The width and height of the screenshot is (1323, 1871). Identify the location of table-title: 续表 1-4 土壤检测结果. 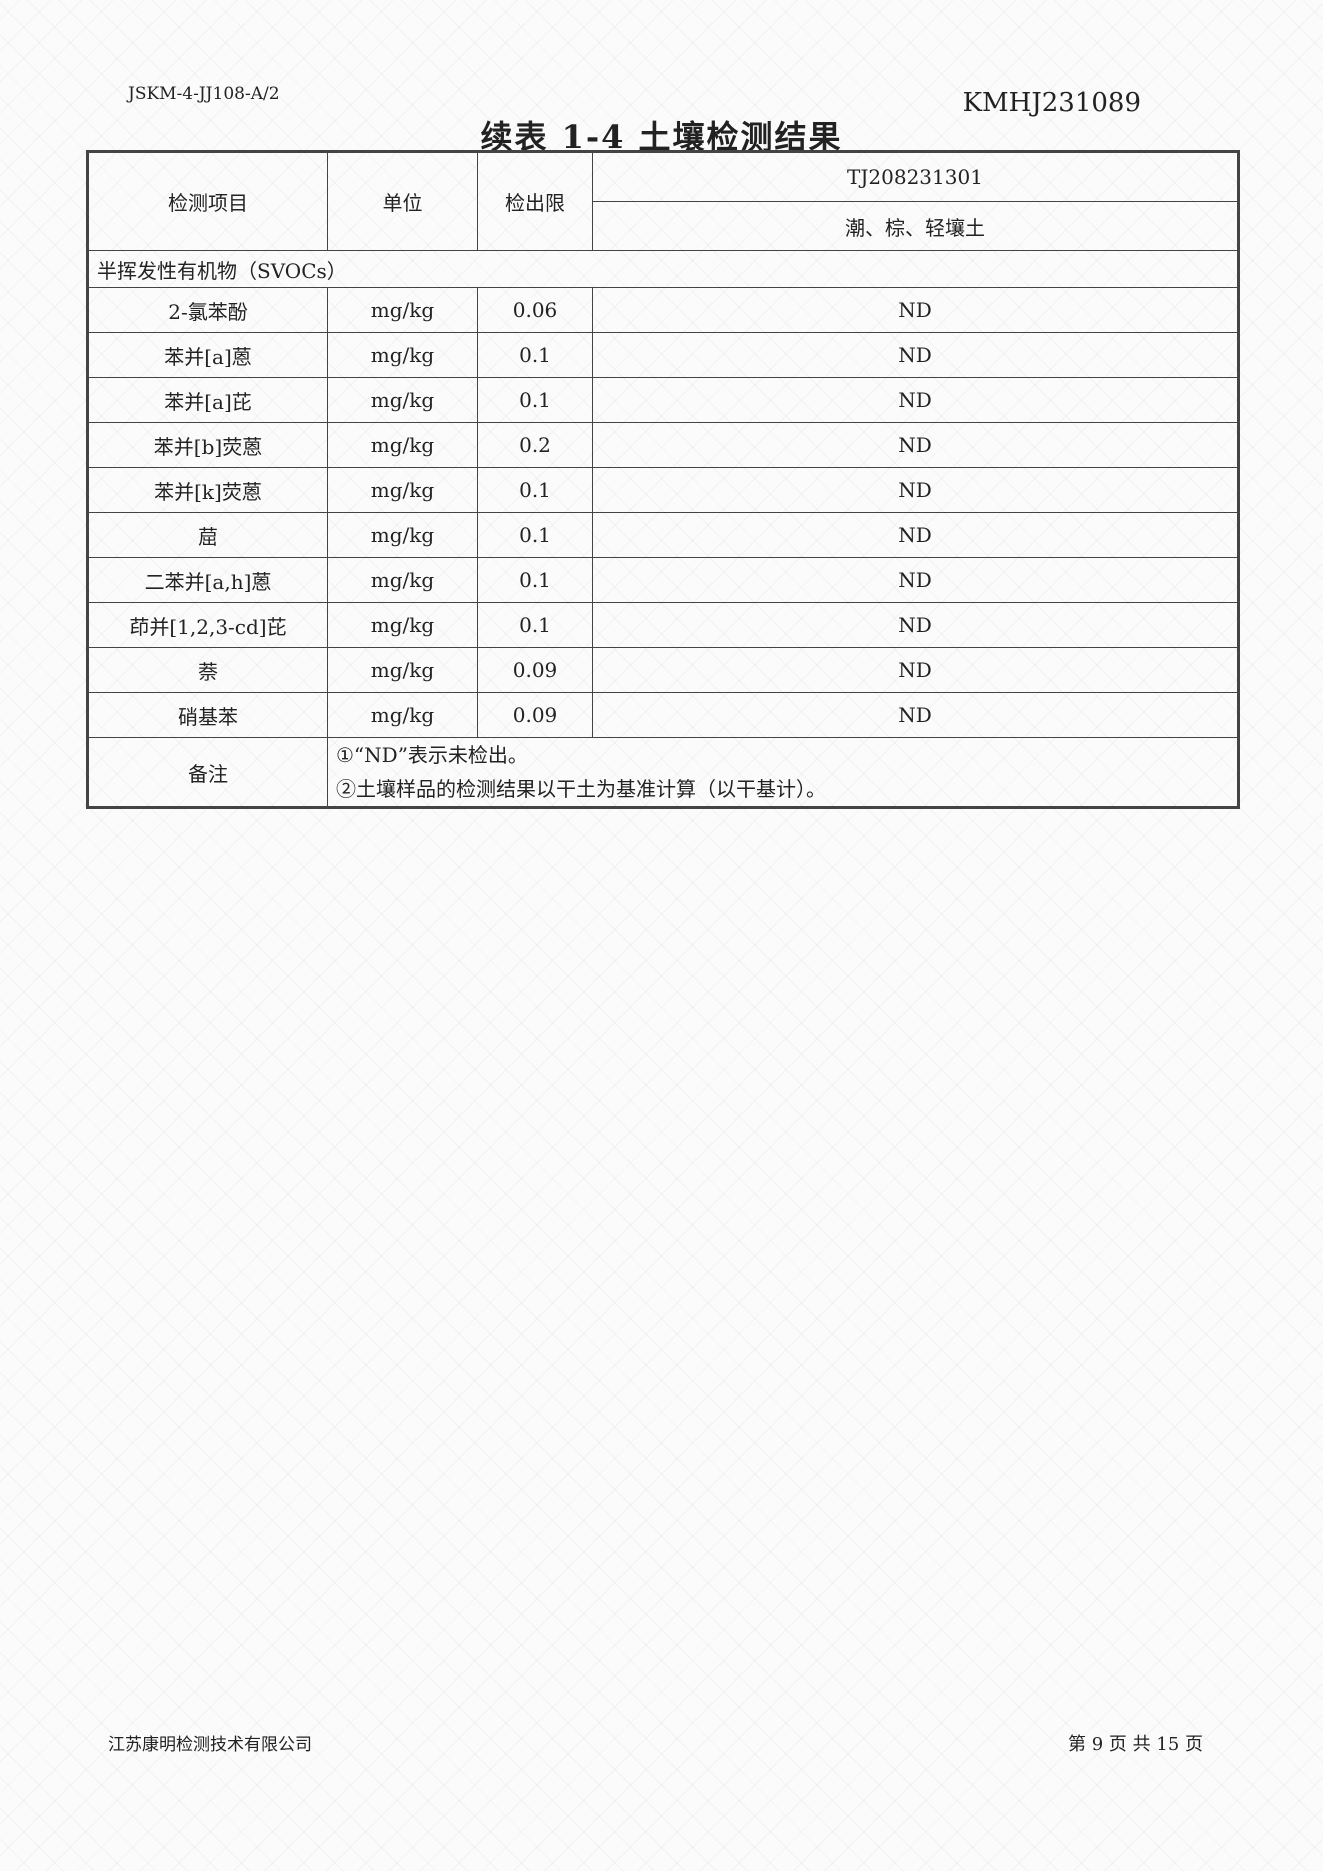
(661, 137).